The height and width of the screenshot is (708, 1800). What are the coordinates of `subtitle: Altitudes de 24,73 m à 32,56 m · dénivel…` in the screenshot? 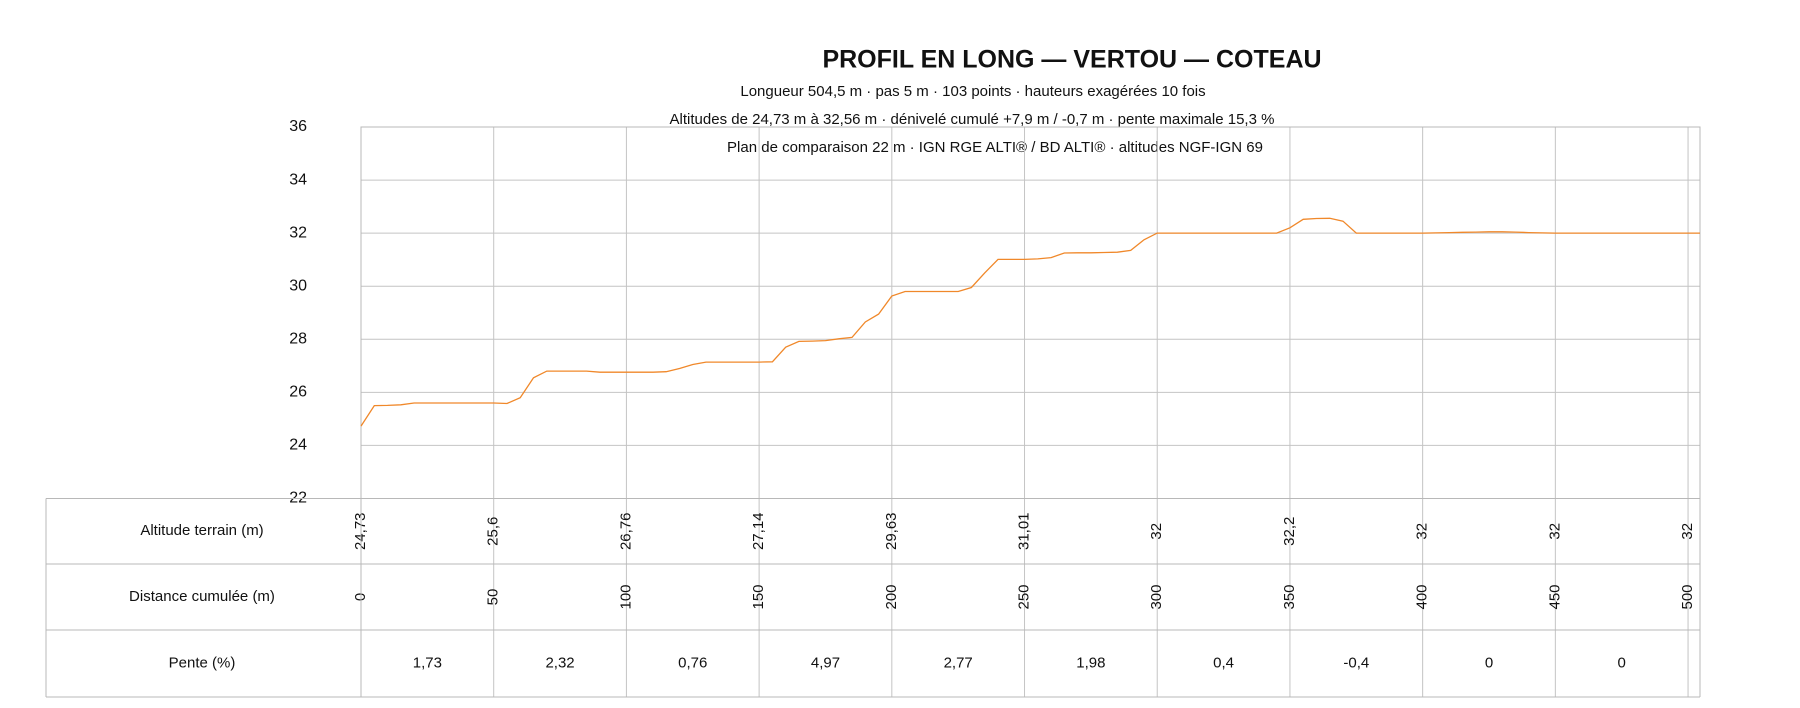 It's located at (972, 119).